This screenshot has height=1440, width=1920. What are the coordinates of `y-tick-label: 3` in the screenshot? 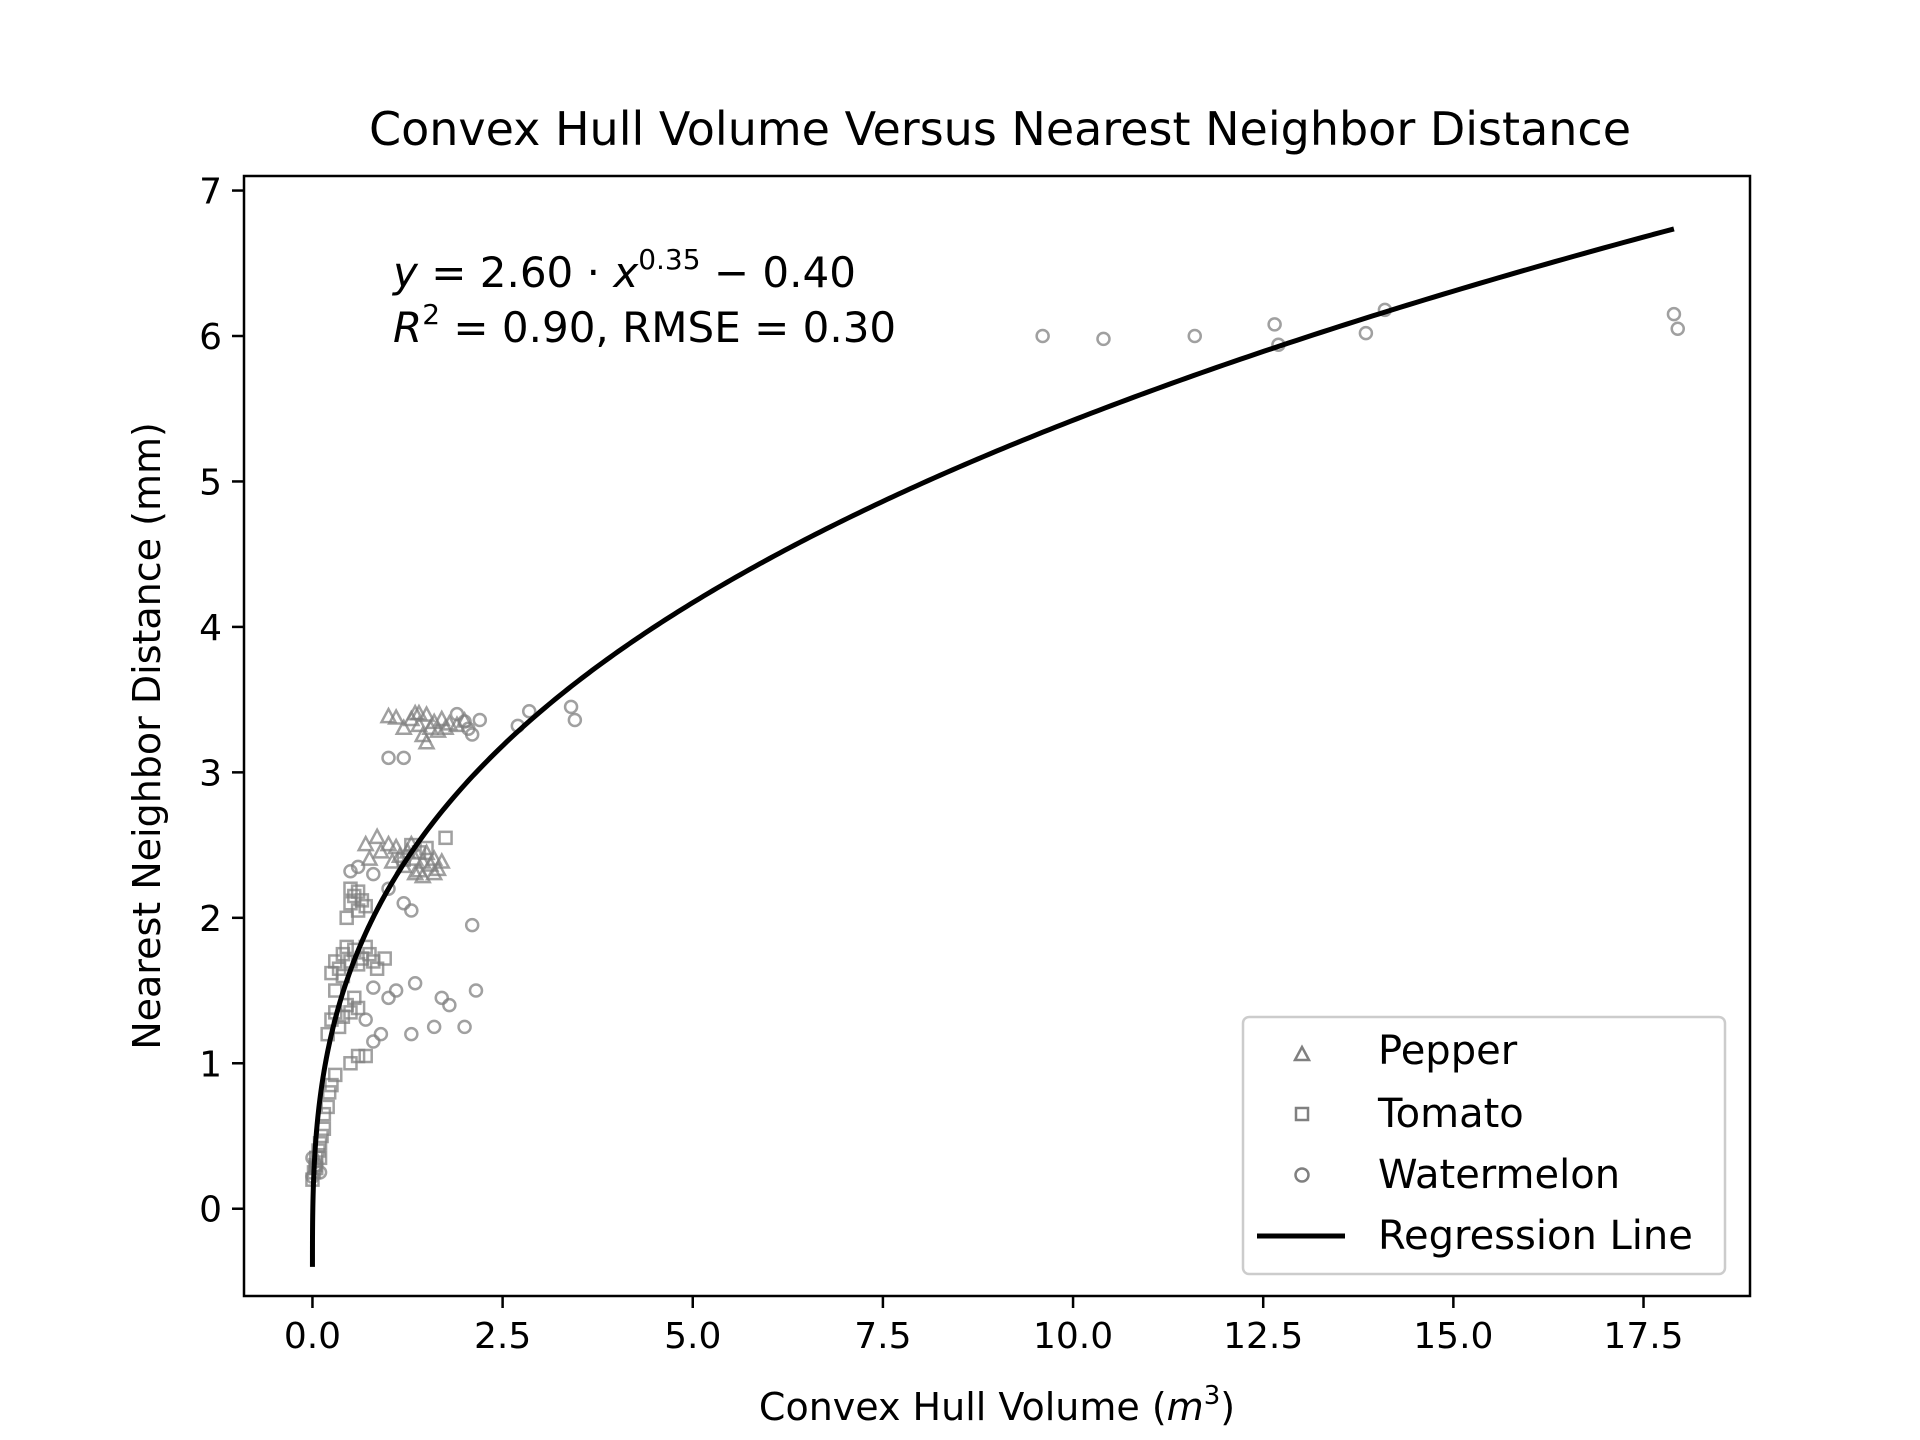 It's located at (210, 773).